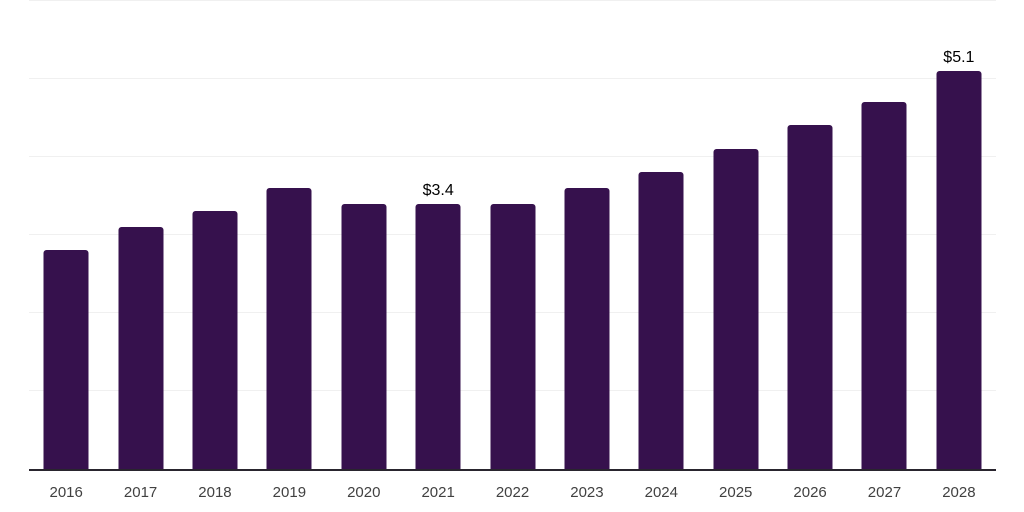 The height and width of the screenshot is (512, 1024). Describe the element at coordinates (141, 347) in the screenshot. I see `bar-2017` at that location.